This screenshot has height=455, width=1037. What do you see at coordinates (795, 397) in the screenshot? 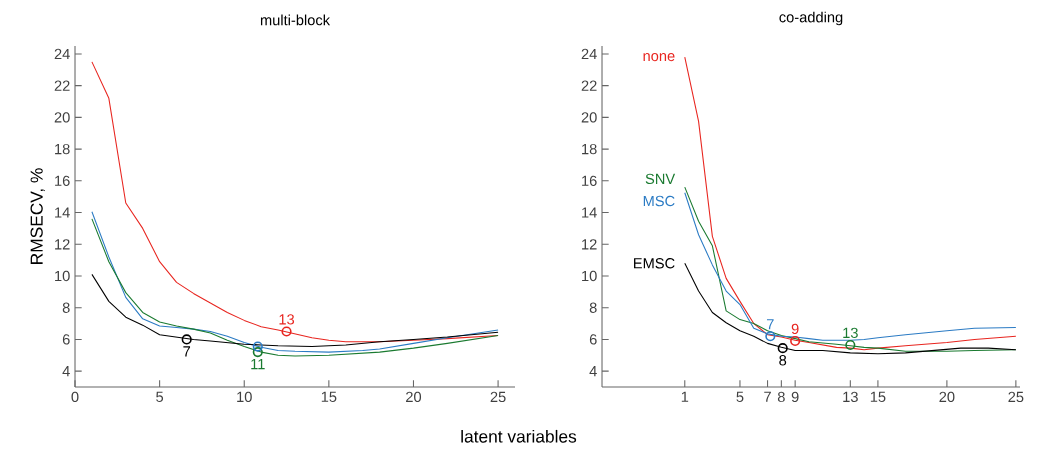
I see `x-tick-label: 9` at bounding box center [795, 397].